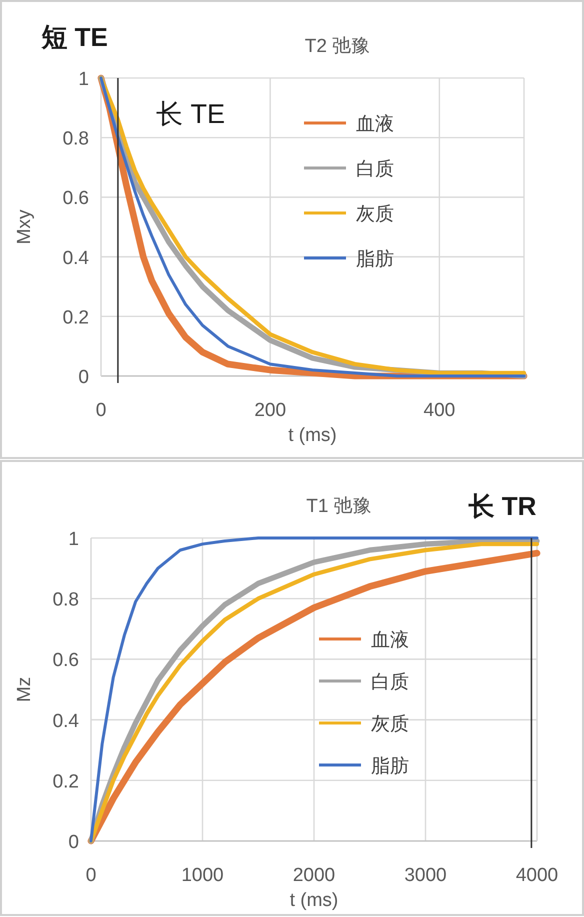  Describe the element at coordinates (270, 410) in the screenshot. I see `x-tick-label: 200` at that location.